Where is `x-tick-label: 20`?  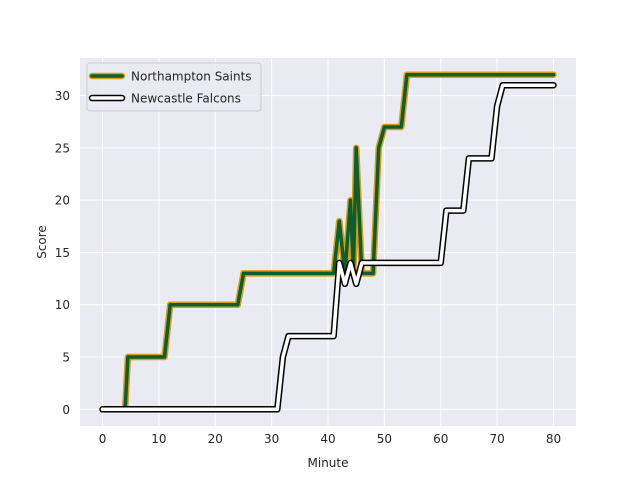
x-tick-label: 20 is located at coordinates (215, 439).